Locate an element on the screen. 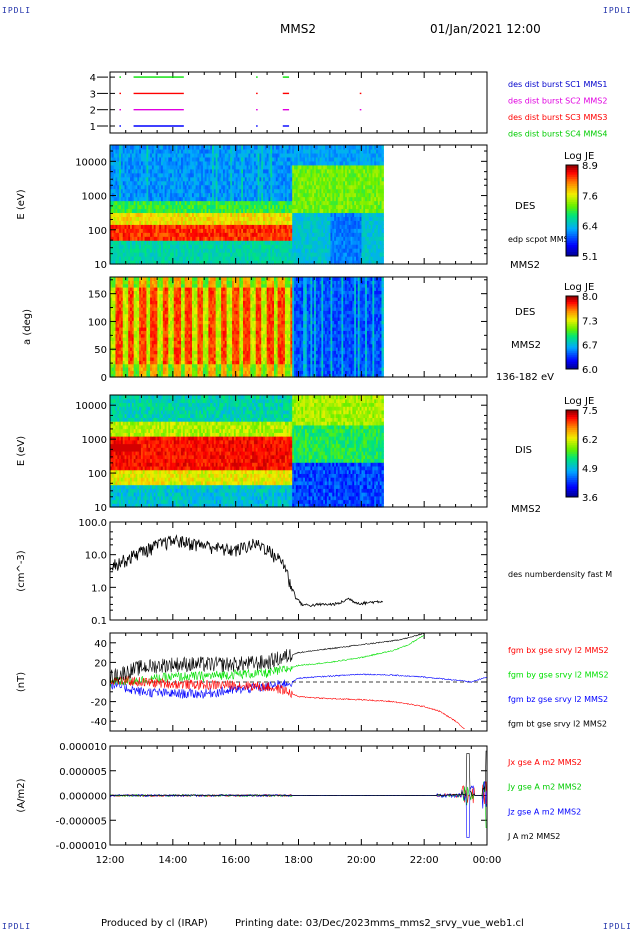 Image resolution: width=630 pixels, height=934 pixels. des-scpot-label: edp scpot MMS2 is located at coordinates (541, 239).